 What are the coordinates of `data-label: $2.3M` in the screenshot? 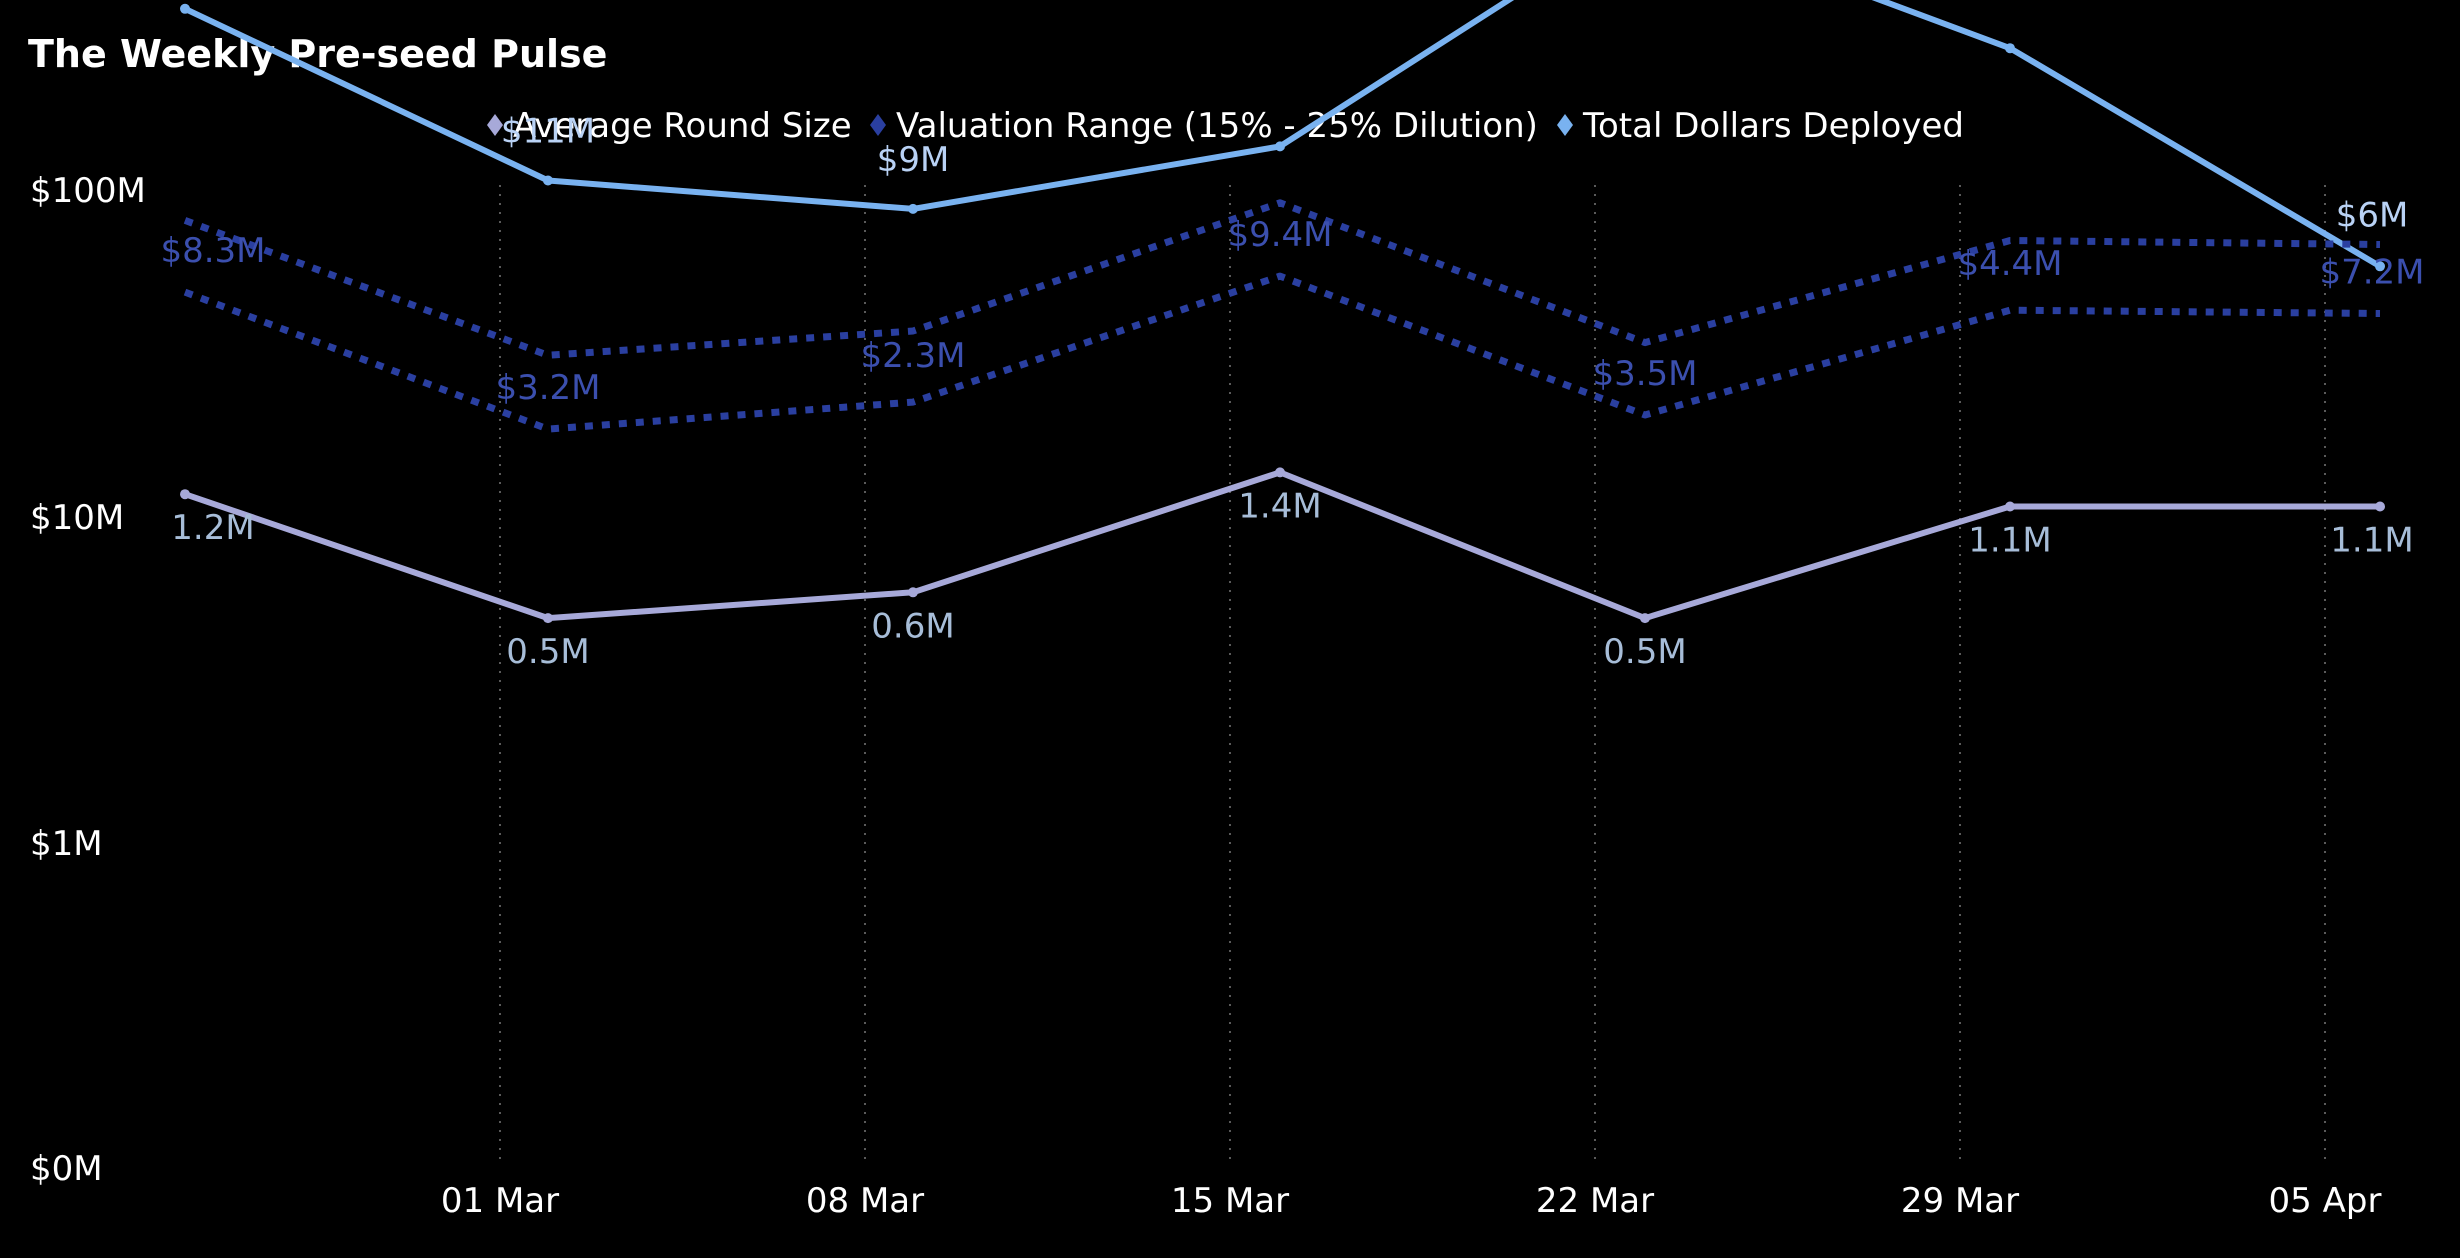 It's located at (912, 356).